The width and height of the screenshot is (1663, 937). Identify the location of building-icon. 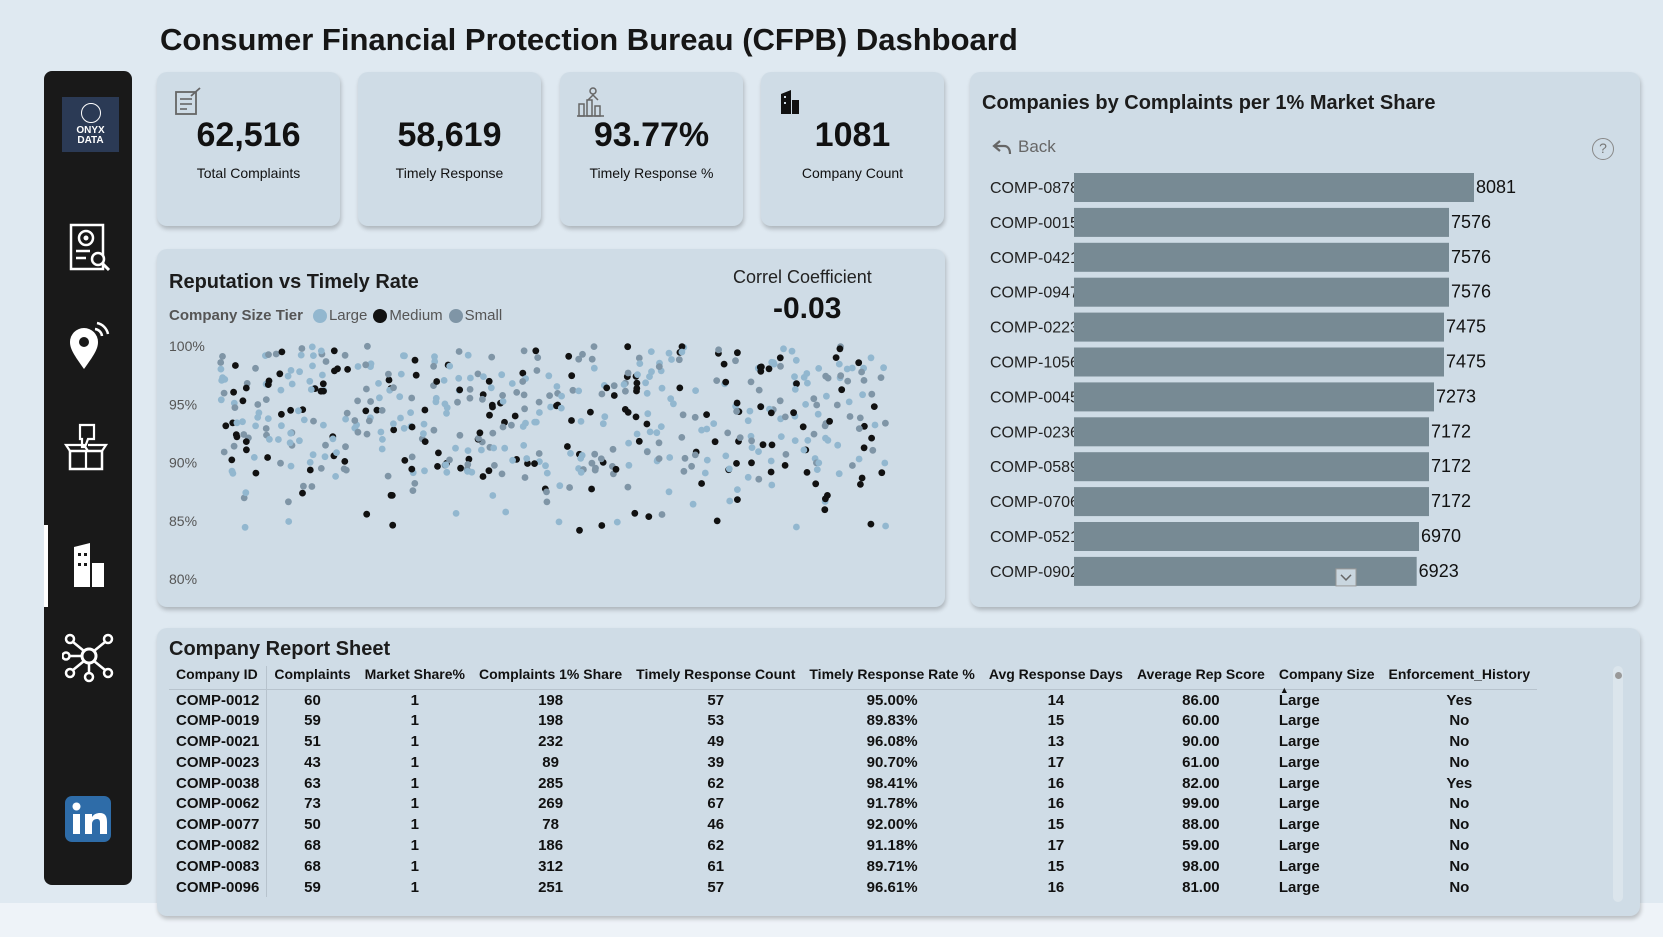
(89, 566).